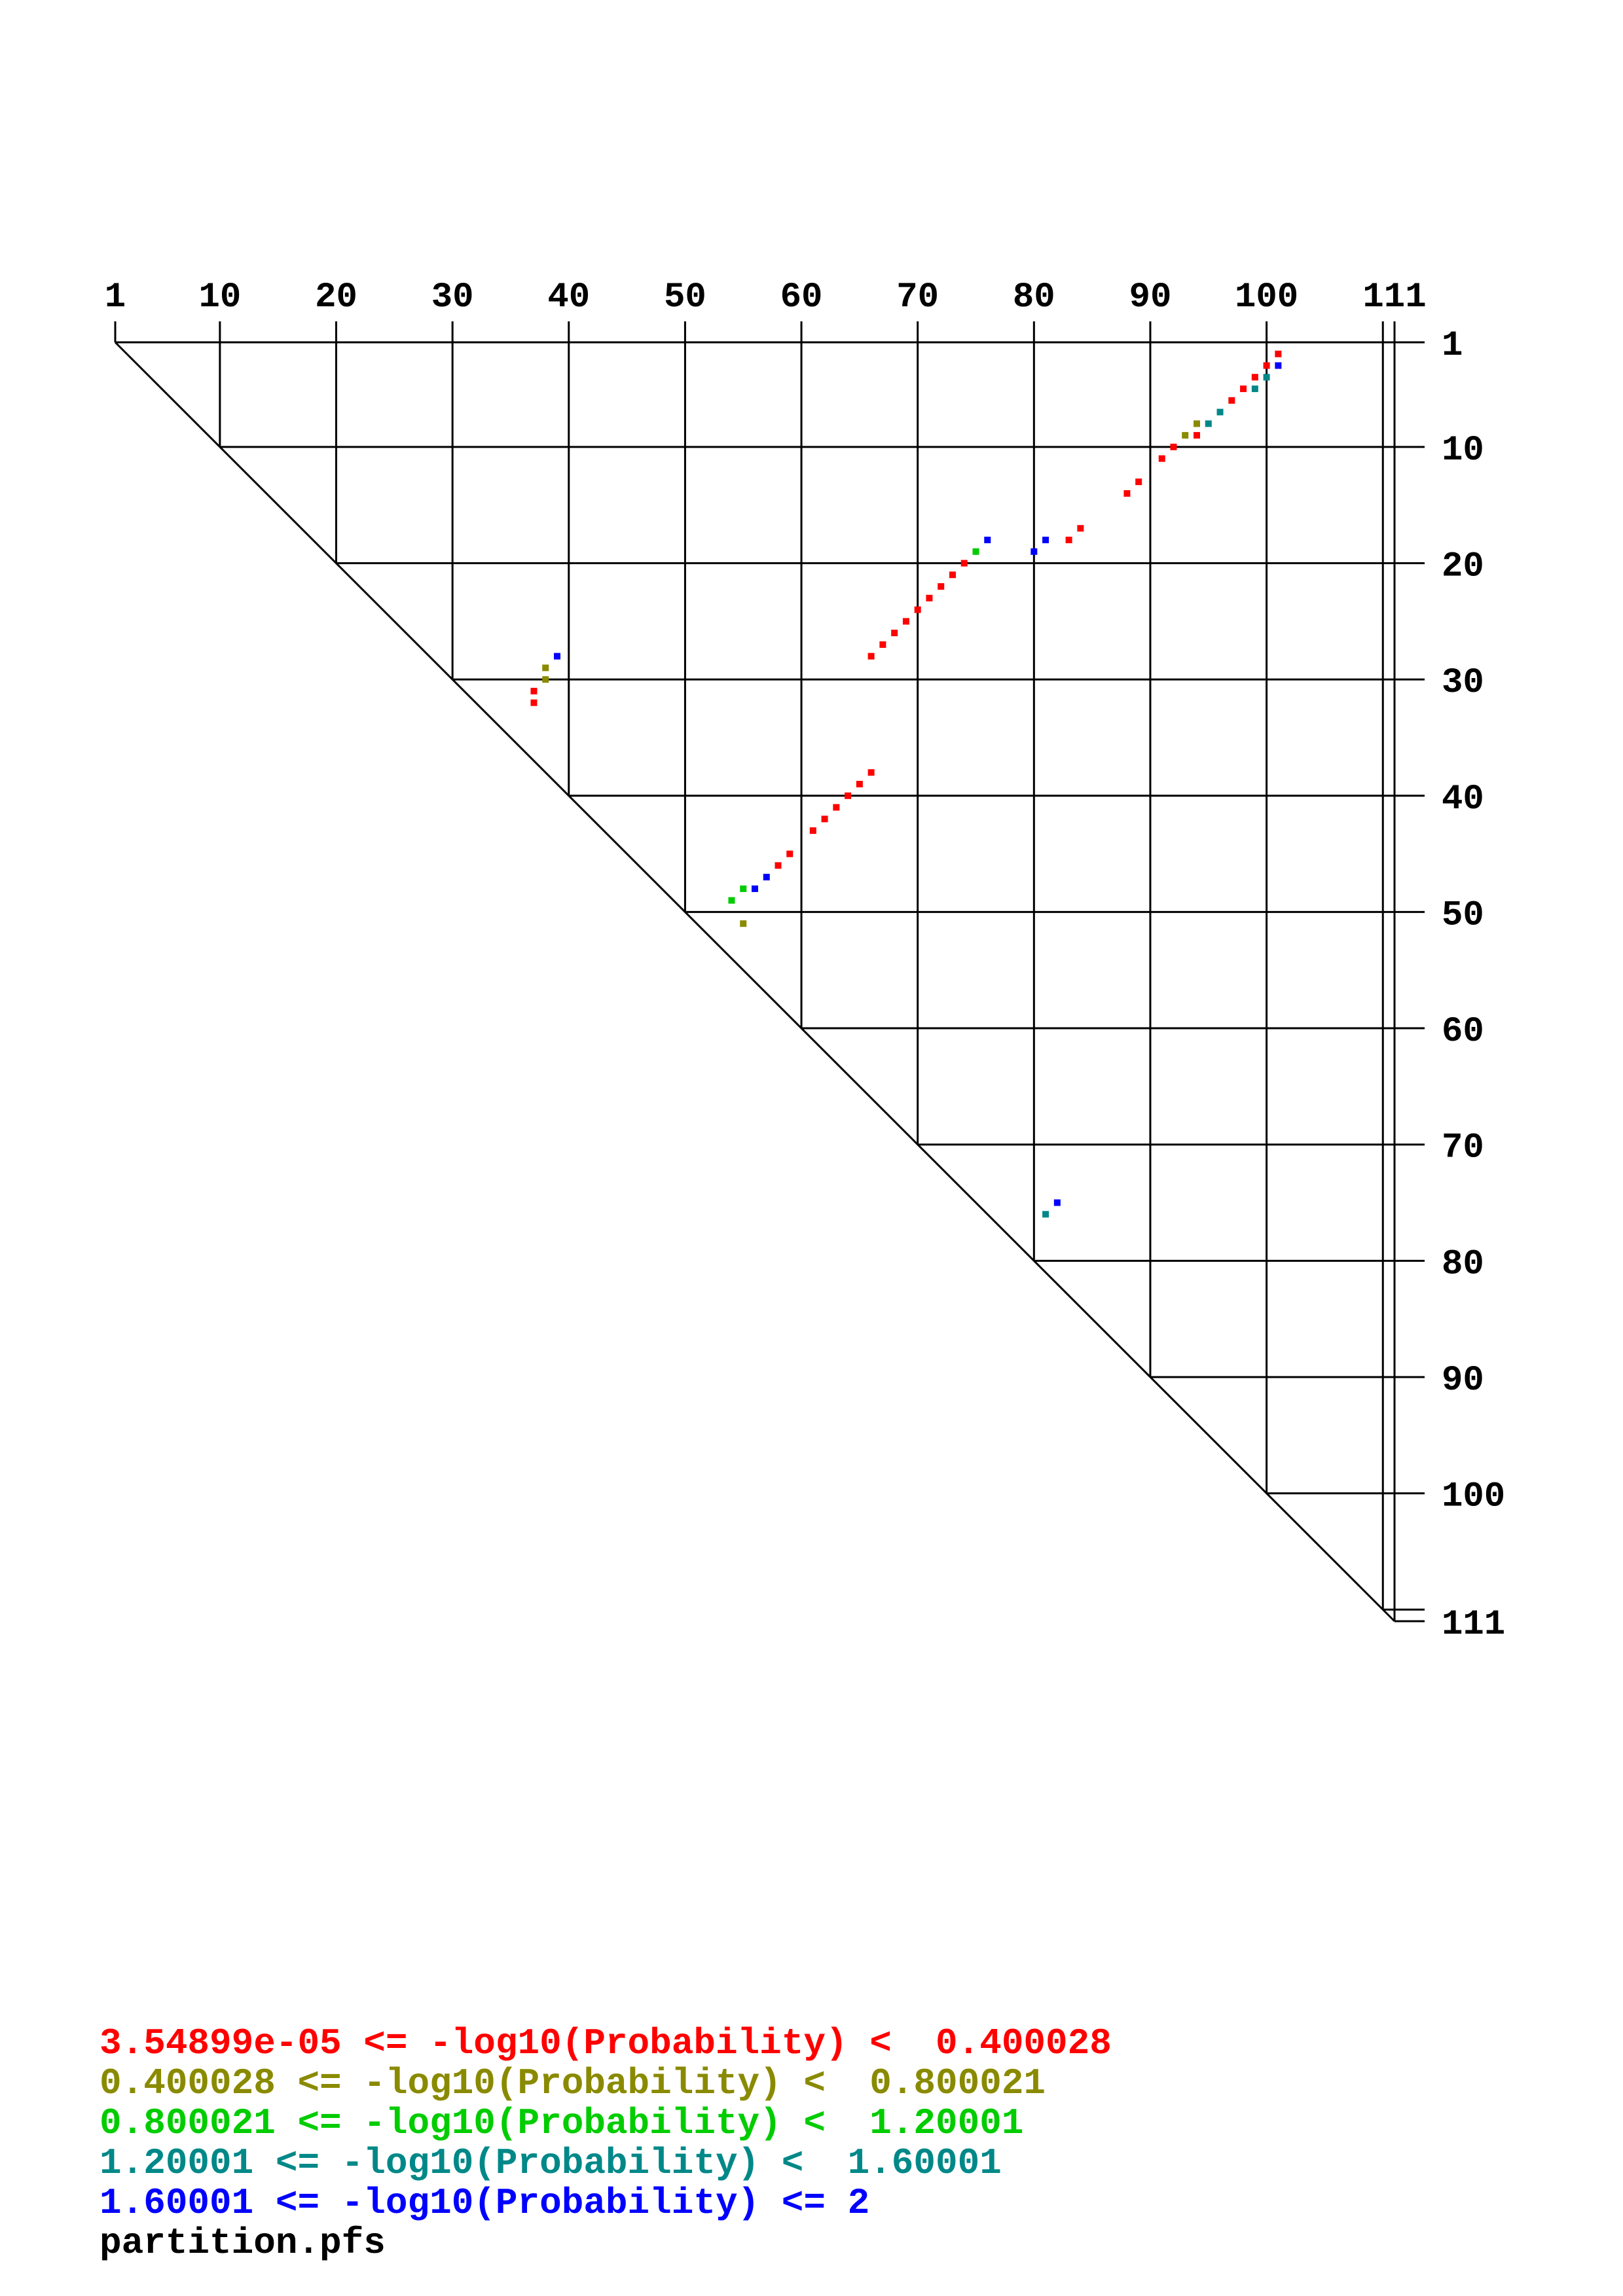 This screenshot has height=2296, width=1623. I want to click on top-axis-label: 70, so click(917, 297).